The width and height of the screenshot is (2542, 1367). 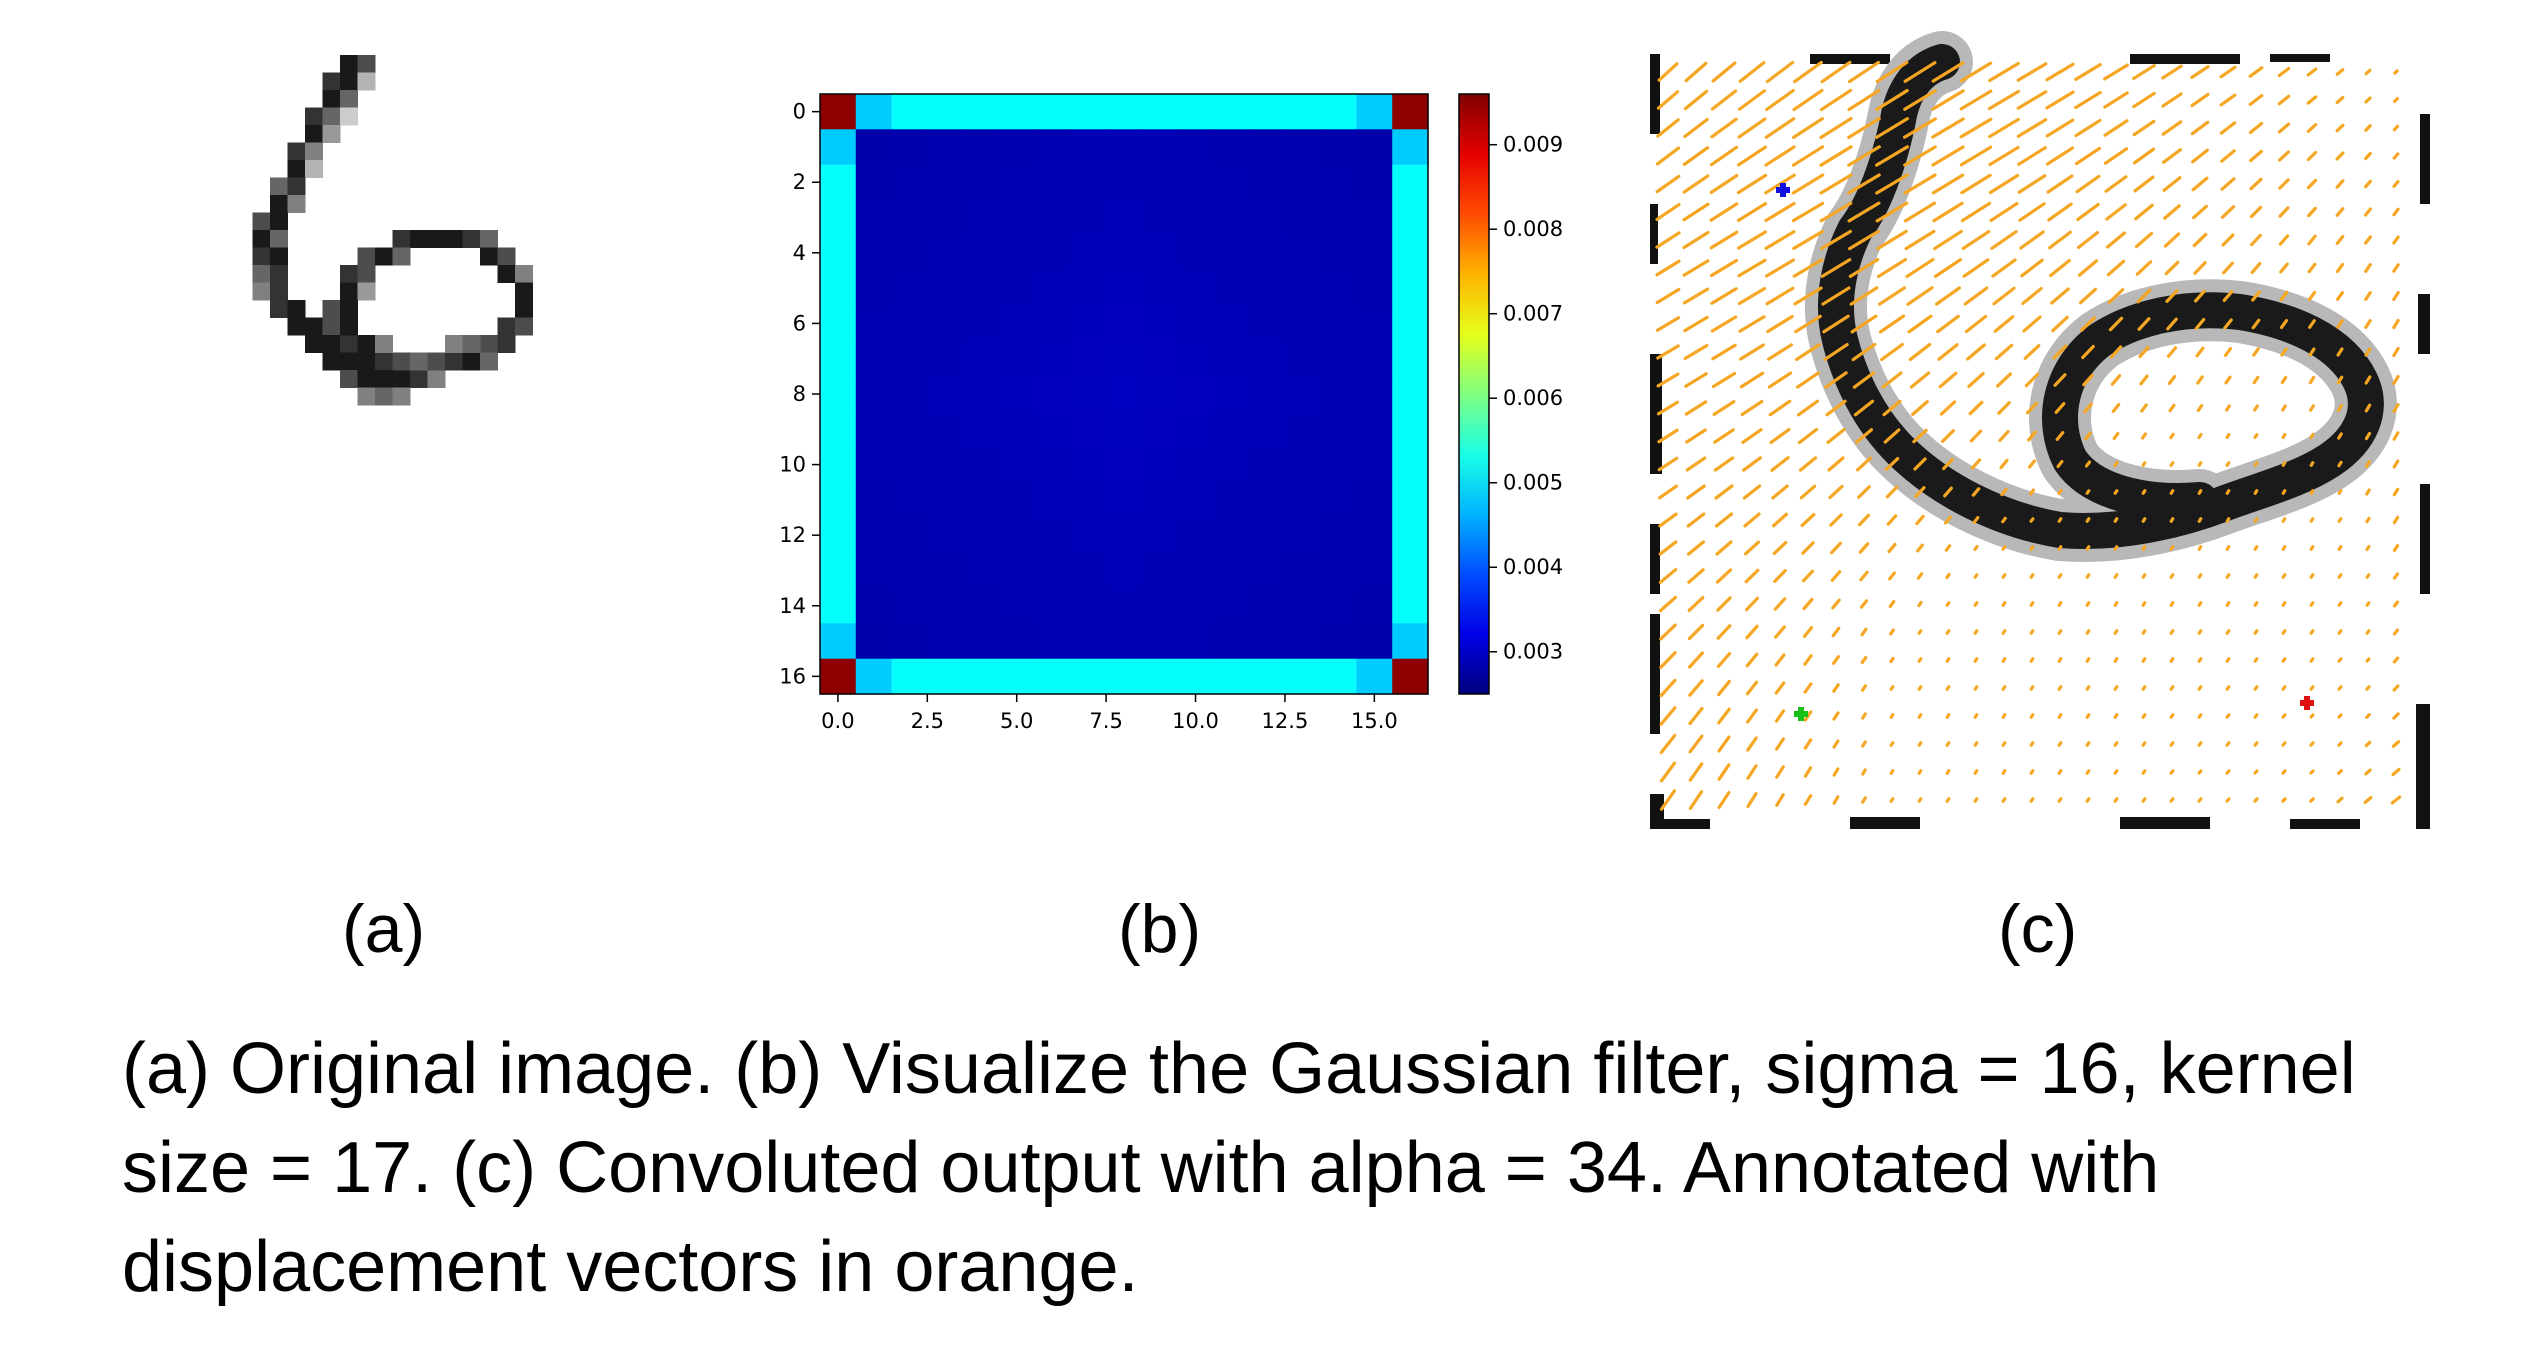 I want to click on x-tick-label: 2.5, so click(x=927, y=721).